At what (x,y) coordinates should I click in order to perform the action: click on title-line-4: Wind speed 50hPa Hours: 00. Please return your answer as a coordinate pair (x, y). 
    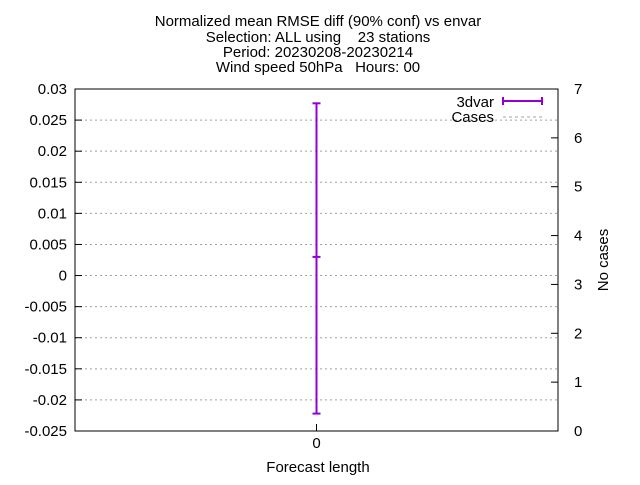
    Looking at the image, I should click on (318, 67).